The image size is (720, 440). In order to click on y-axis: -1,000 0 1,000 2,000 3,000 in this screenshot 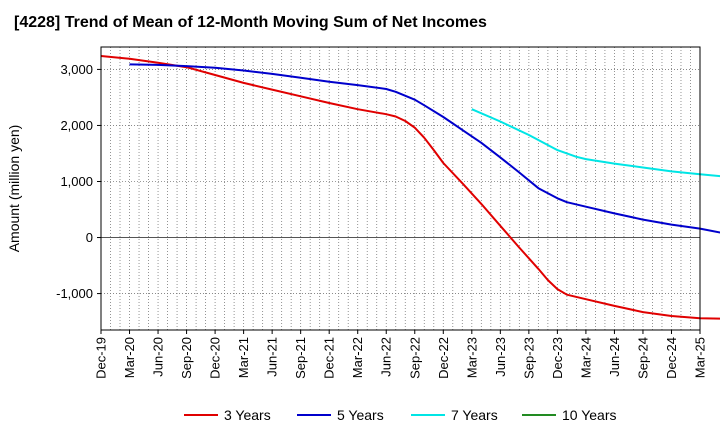, I will do `click(78, 181)`.